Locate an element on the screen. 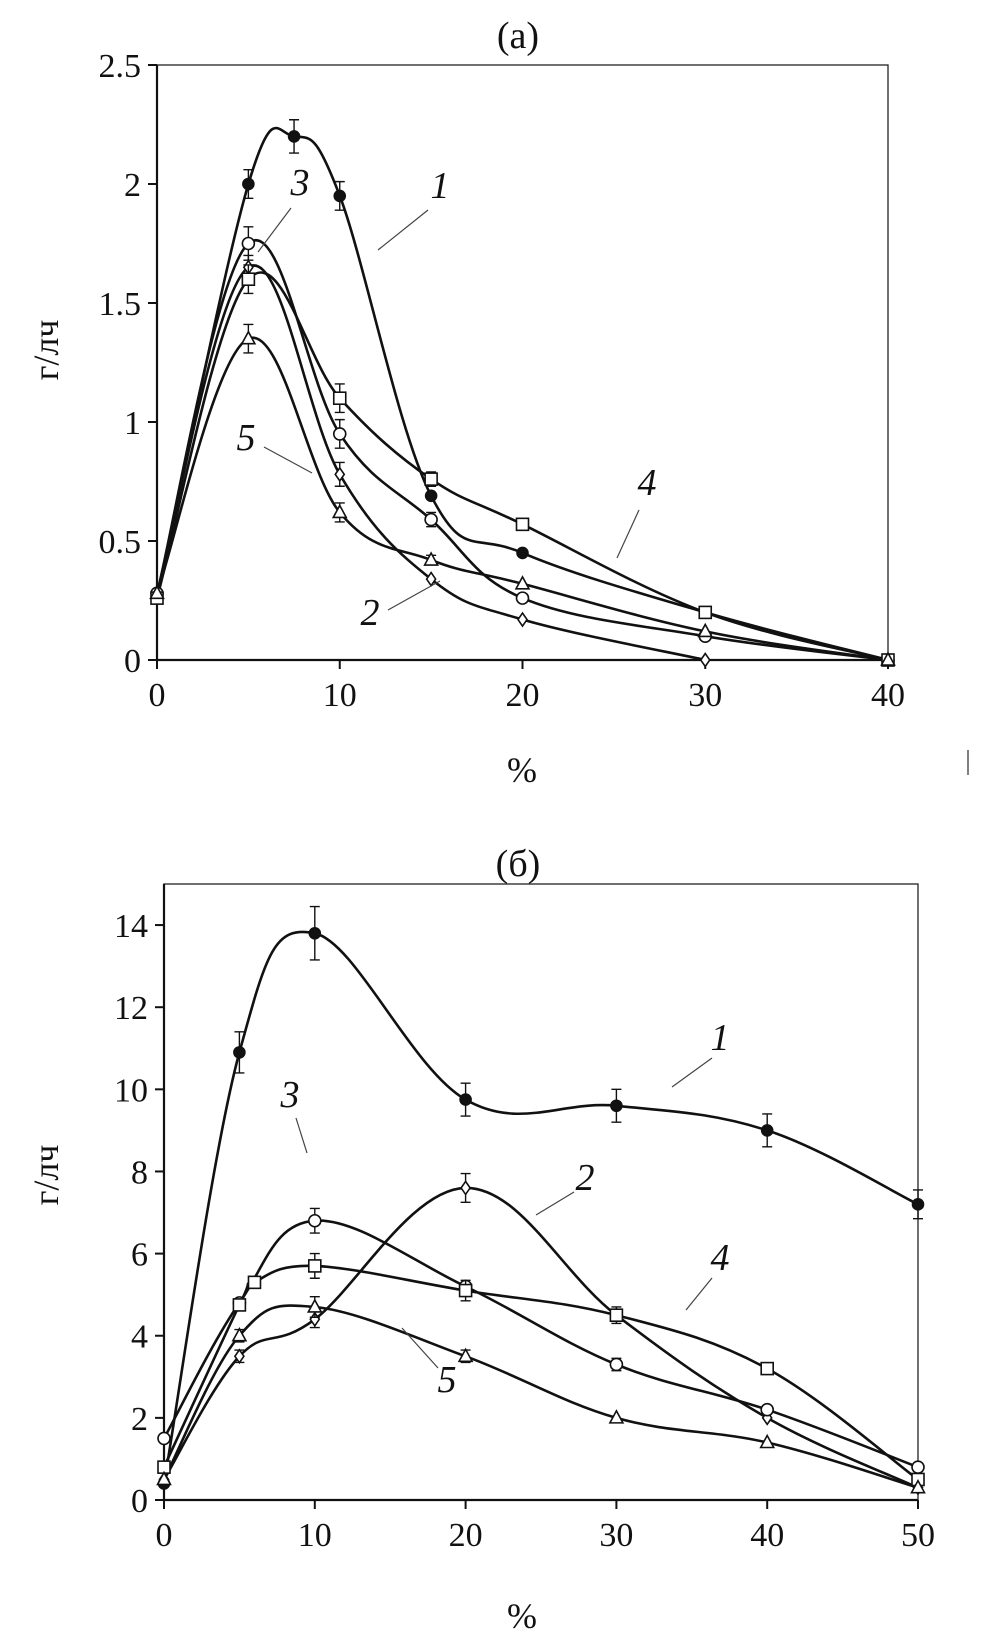 The height and width of the screenshot is (1643, 984). panel-b-series-4-line is located at coordinates (540, 1372).